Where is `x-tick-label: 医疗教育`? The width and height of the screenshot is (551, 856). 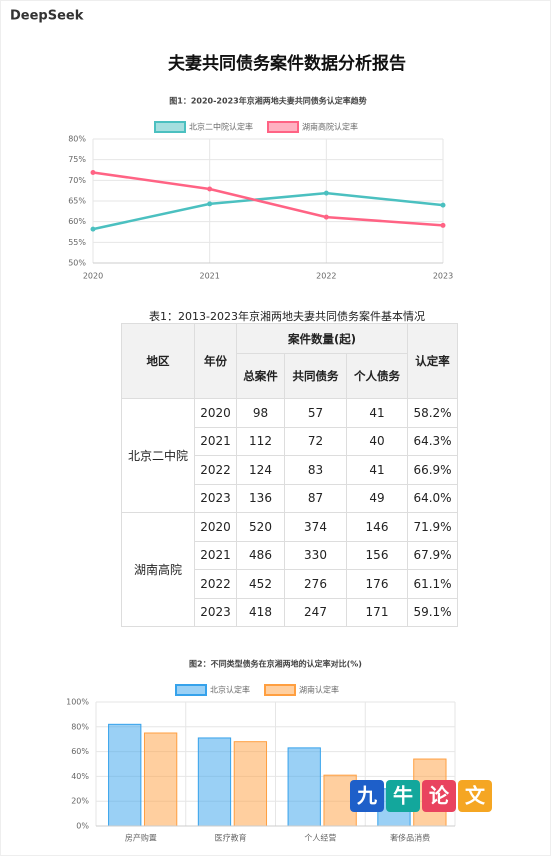 x-tick-label: 医疗教育 is located at coordinates (231, 838).